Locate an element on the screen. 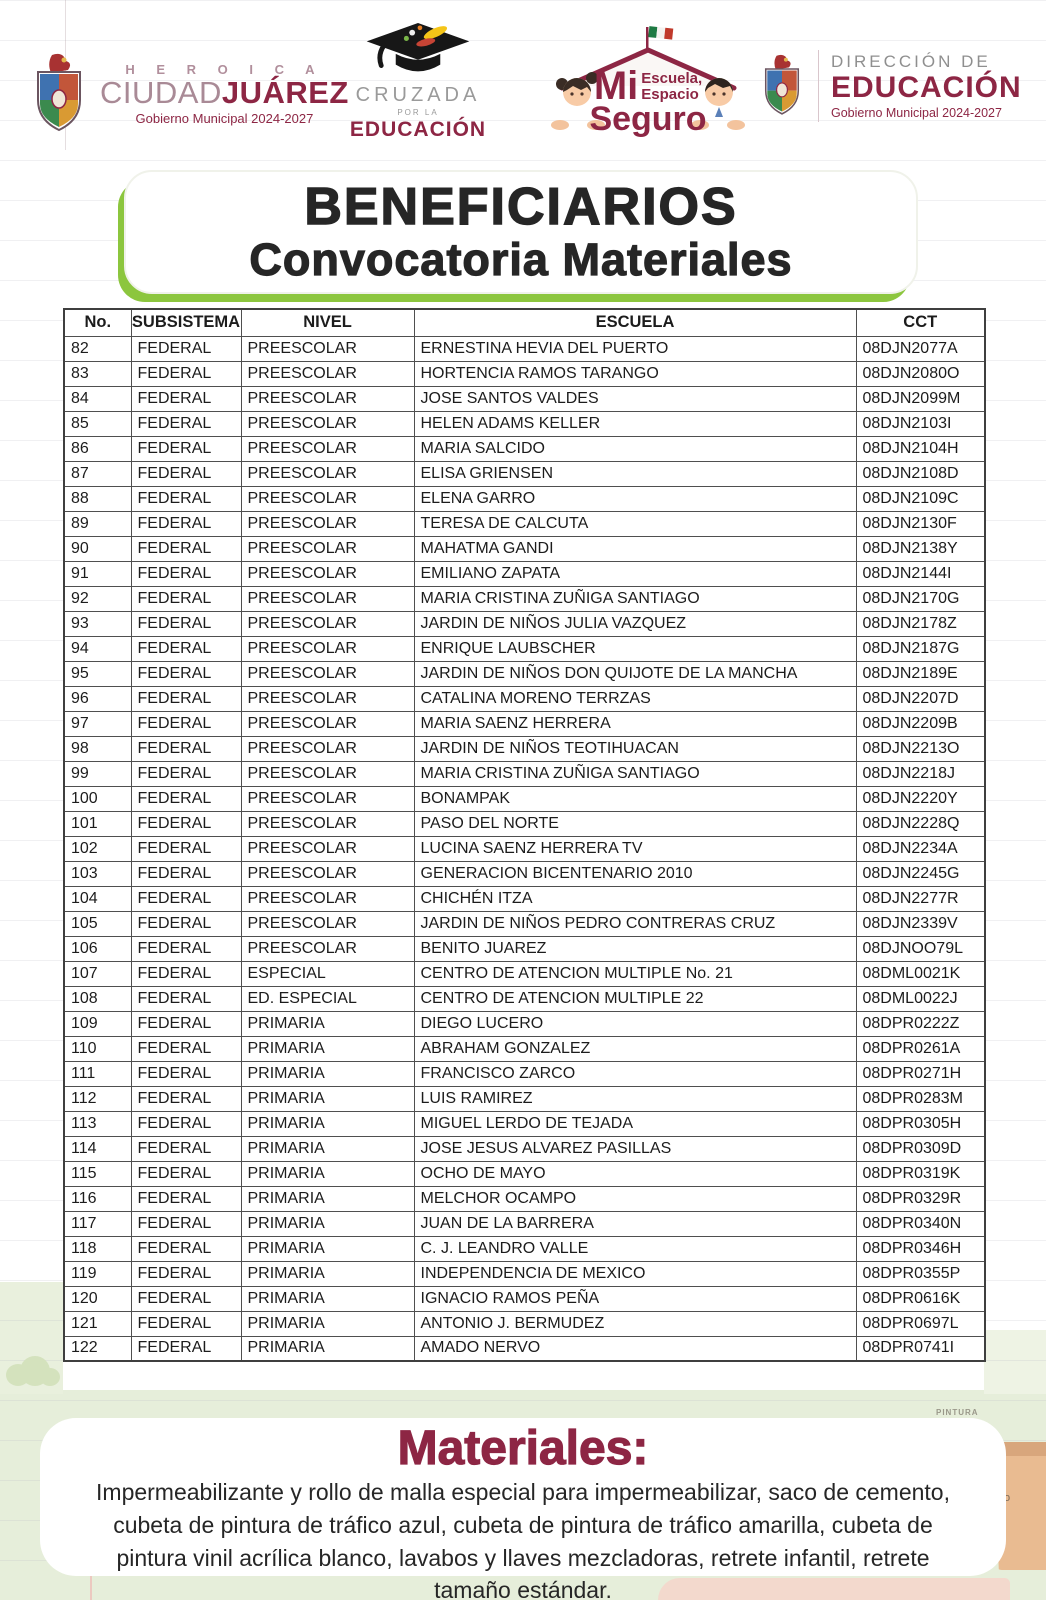  educacion-text: EDUCACIÓN is located at coordinates (418, 129).